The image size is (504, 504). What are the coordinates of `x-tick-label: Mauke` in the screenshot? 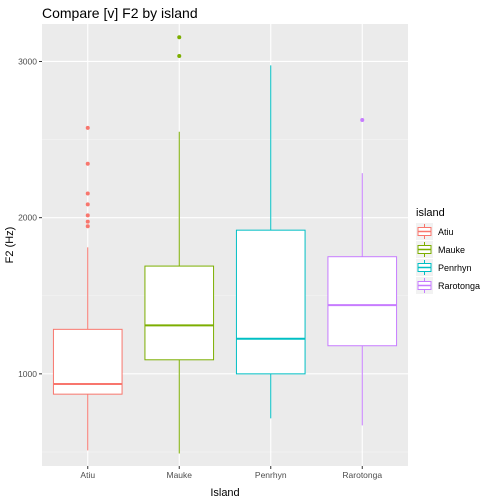 It's located at (179, 475).